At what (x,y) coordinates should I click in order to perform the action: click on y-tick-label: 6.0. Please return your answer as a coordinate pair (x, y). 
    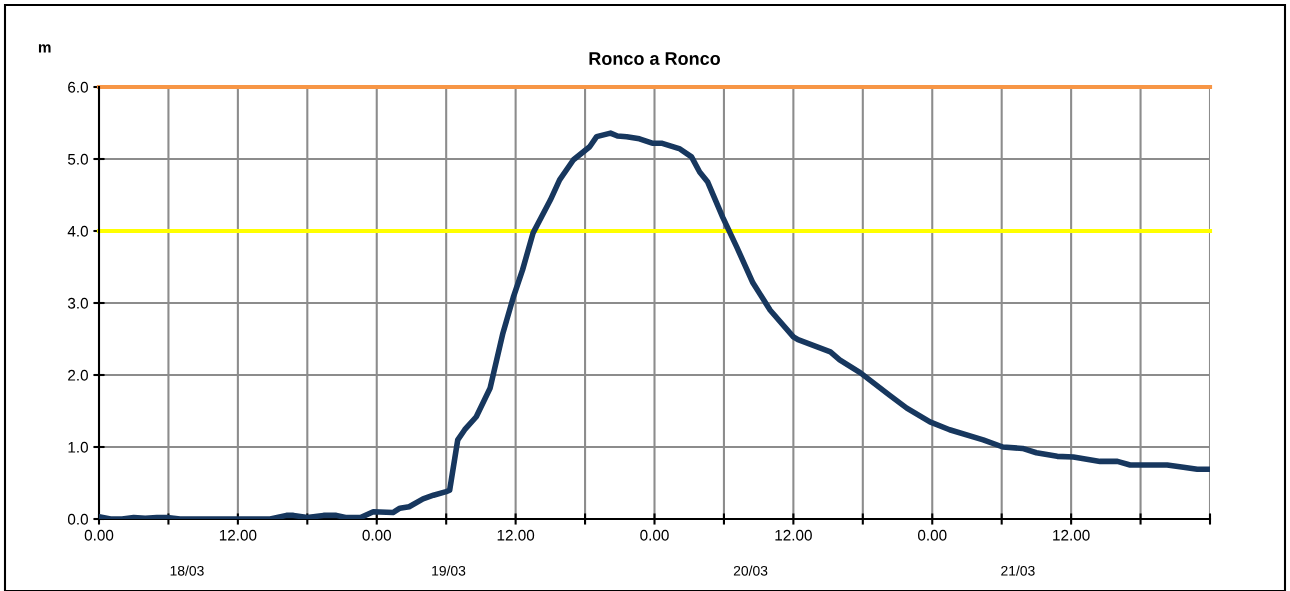
    Looking at the image, I should click on (78, 87).